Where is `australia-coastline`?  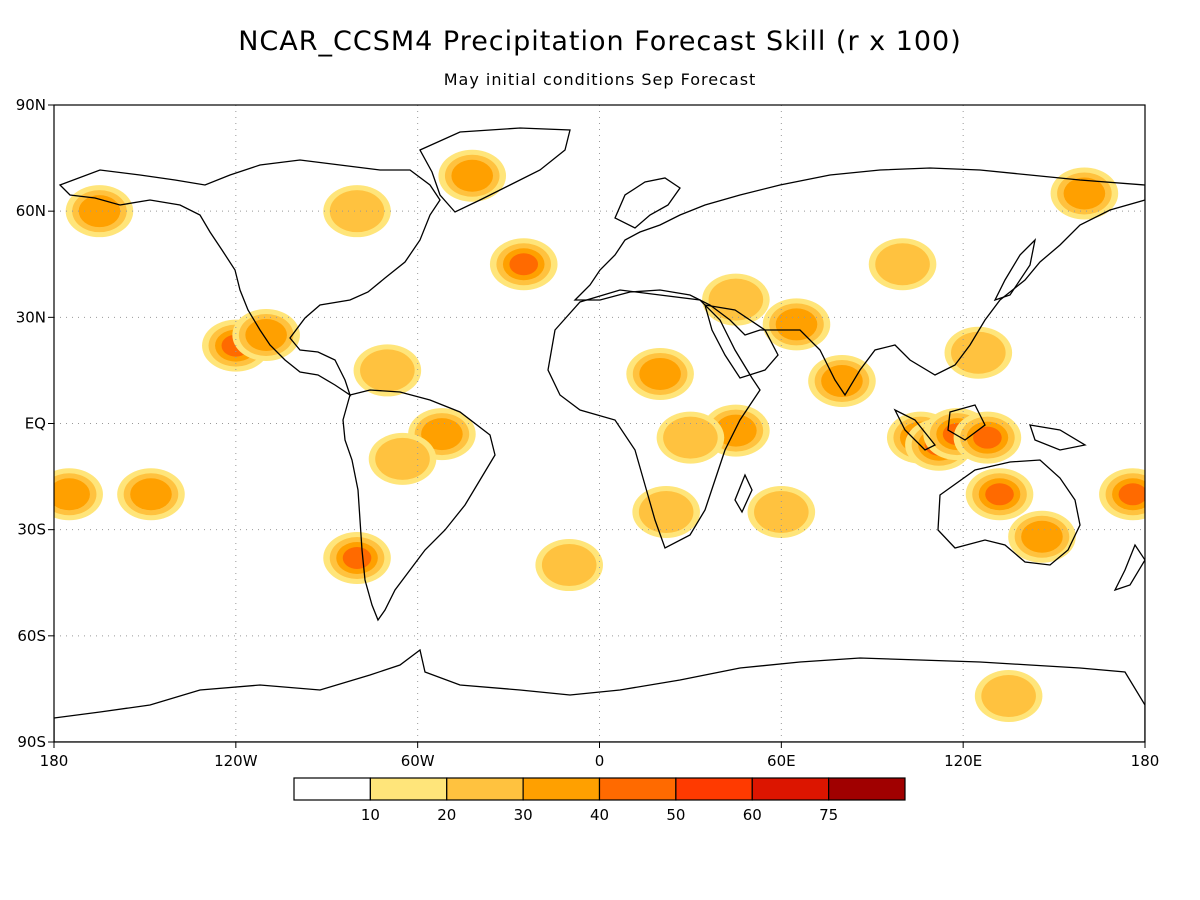 australia-coastline is located at coordinates (1009, 512).